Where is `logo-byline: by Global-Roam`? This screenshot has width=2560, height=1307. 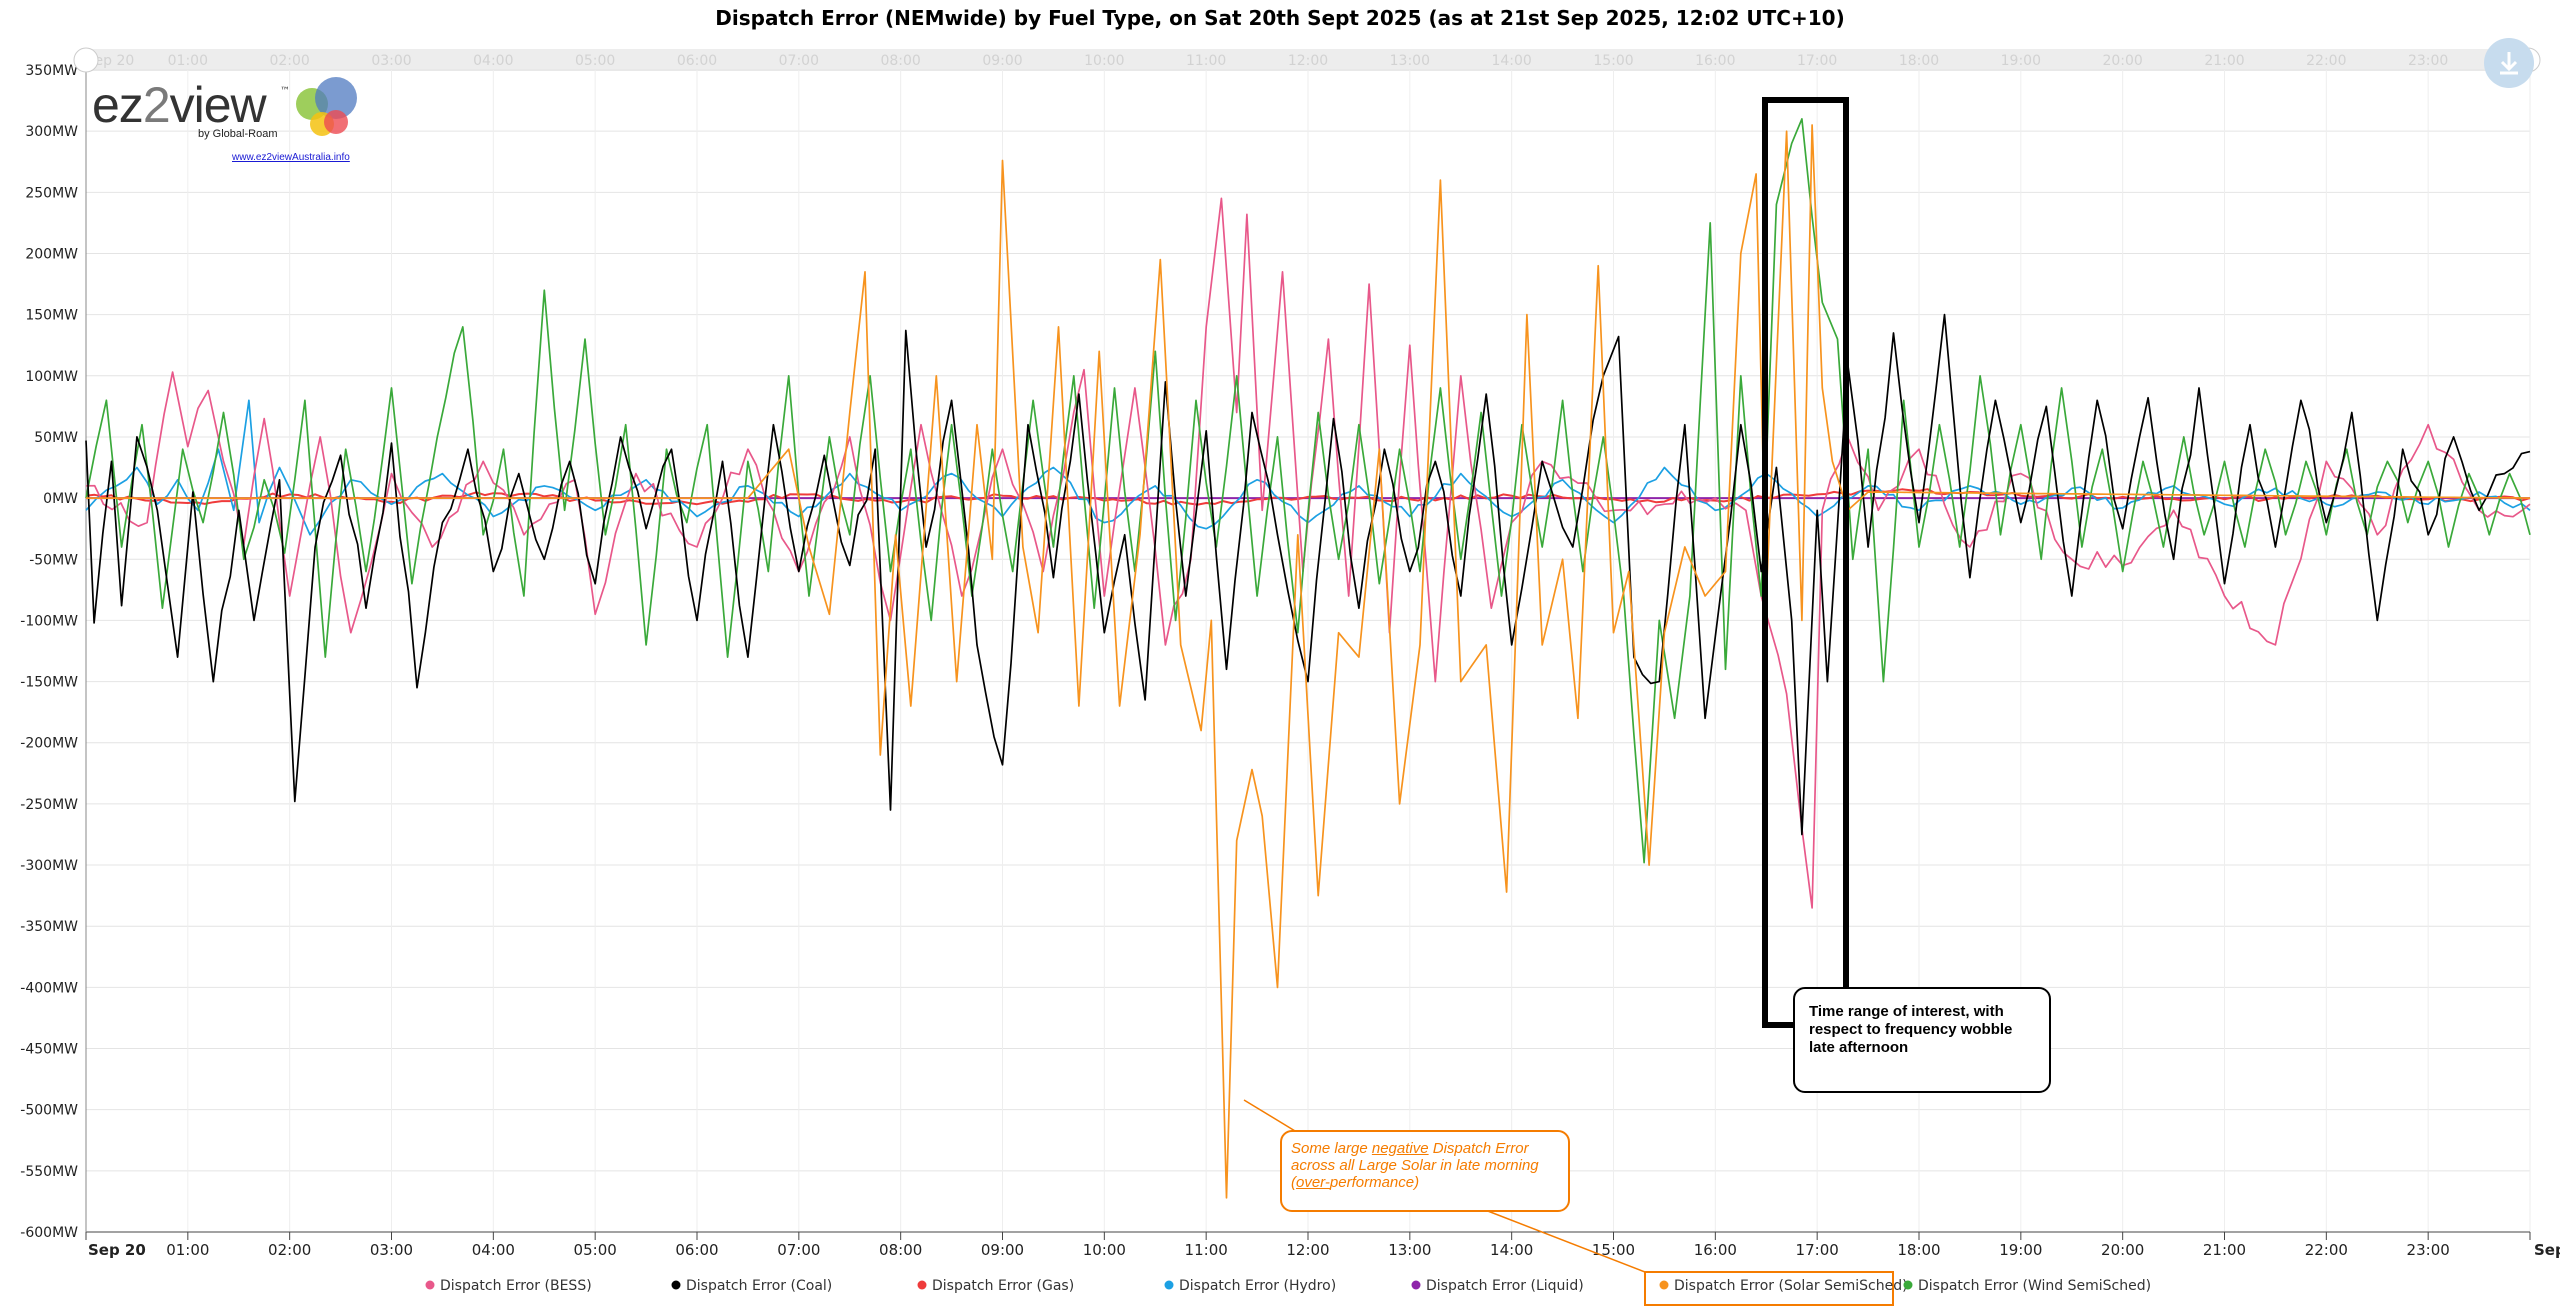
logo-byline: by Global-Roam is located at coordinates (238, 134).